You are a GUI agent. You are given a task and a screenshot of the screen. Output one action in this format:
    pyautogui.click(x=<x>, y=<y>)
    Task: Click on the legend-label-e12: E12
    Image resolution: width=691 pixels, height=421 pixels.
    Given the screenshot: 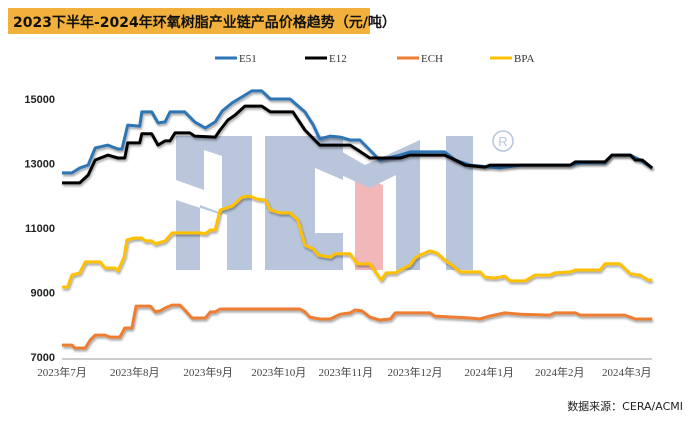 What is the action you would take?
    pyautogui.click(x=338, y=59)
    